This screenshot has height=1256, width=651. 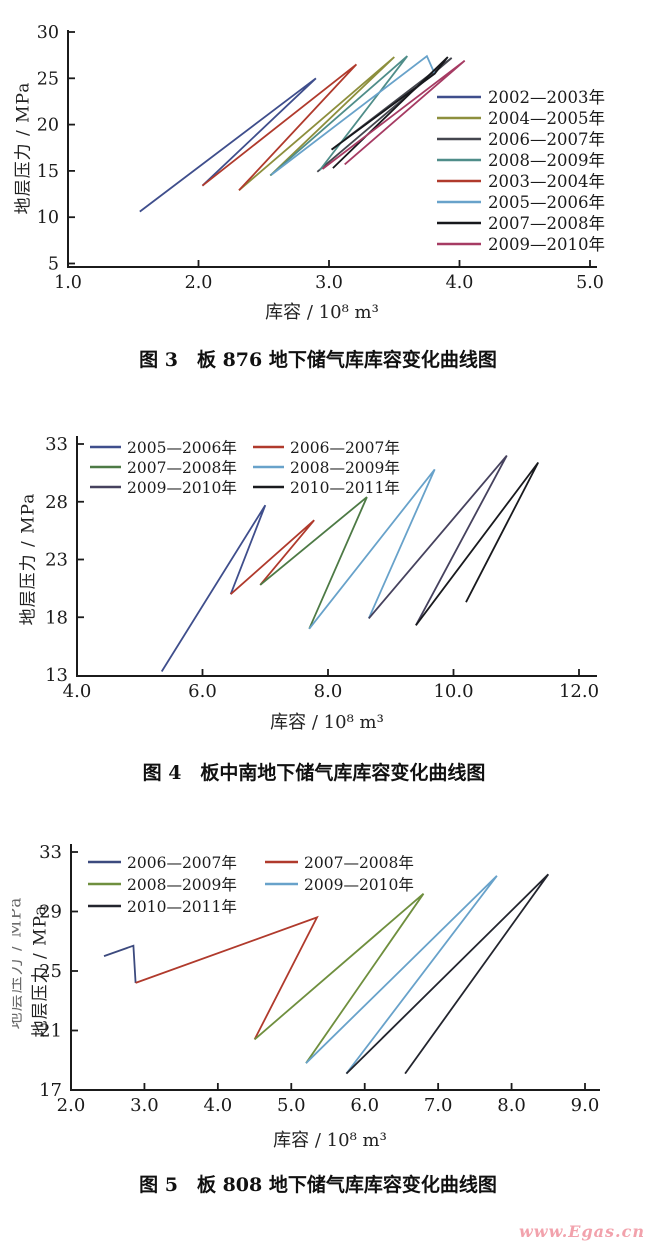 What do you see at coordinates (546, 181) in the screenshot?
I see `legend-label: 2003—2004年` at bounding box center [546, 181].